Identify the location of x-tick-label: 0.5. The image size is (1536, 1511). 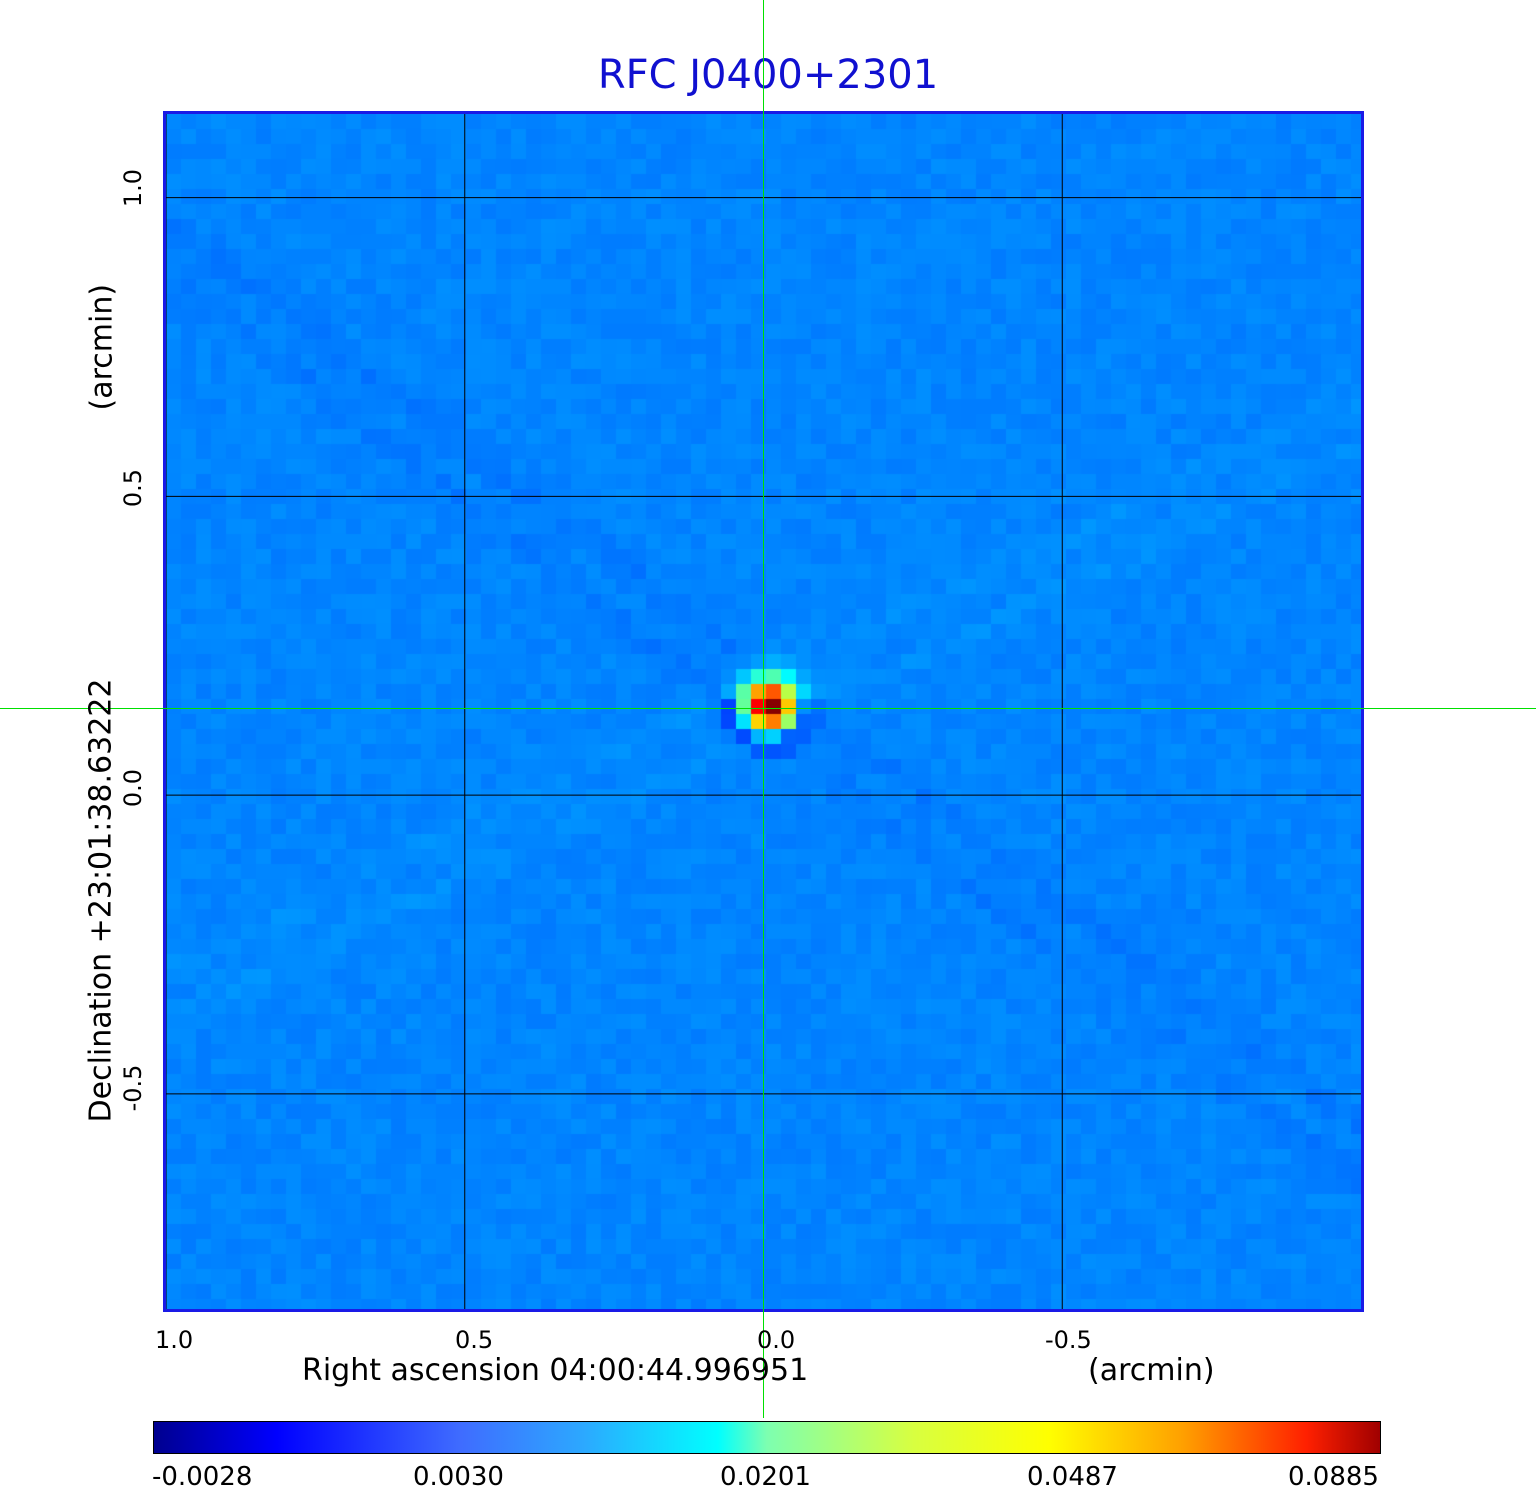
(474, 1340).